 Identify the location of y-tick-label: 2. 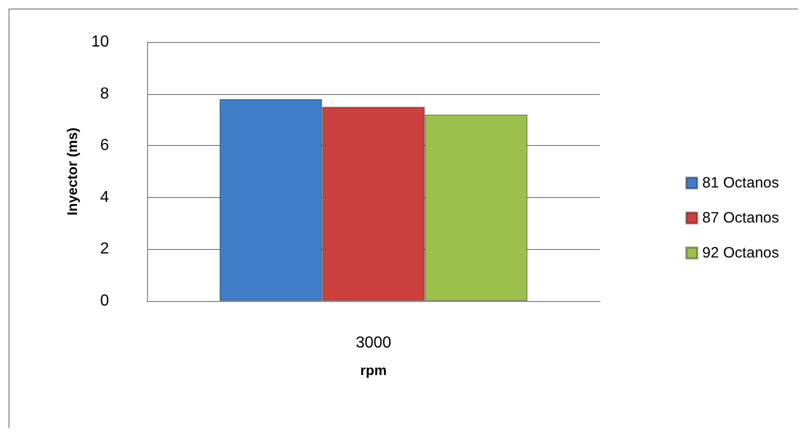
(105, 249).